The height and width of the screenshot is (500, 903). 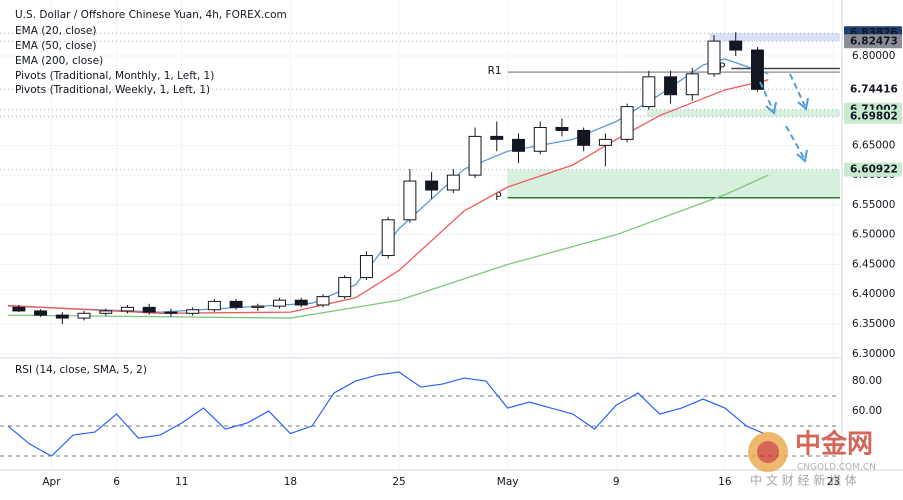 What do you see at coordinates (290, 482) in the screenshot?
I see `x-tick-label: 18` at bounding box center [290, 482].